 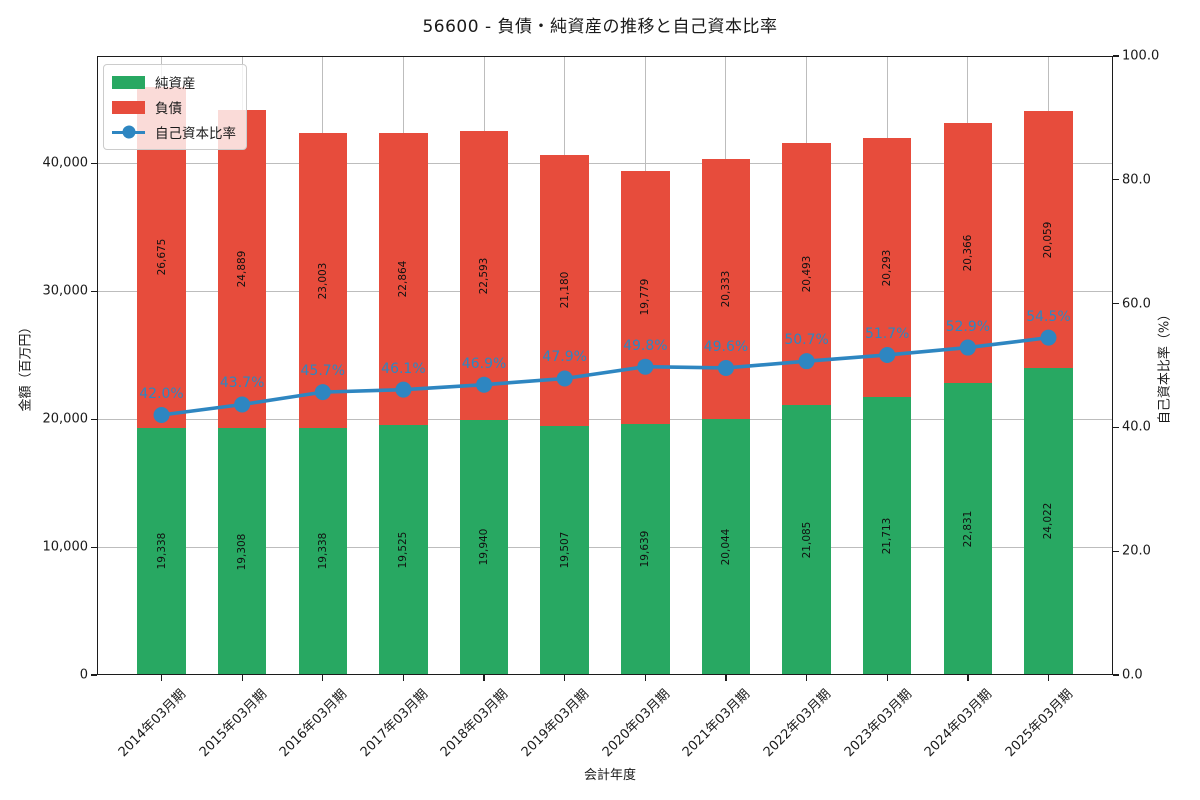 I want to click on legend-item-net-assets: 純資産, so click(x=174, y=82).